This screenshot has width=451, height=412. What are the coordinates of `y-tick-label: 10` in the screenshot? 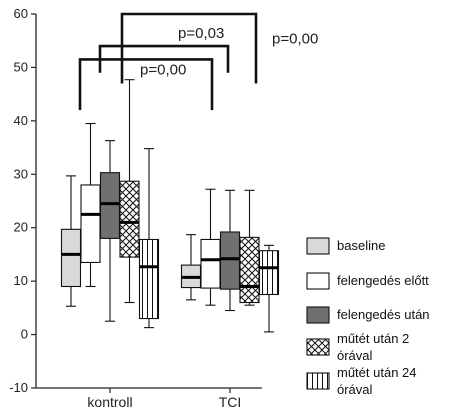 It's located at (21, 280).